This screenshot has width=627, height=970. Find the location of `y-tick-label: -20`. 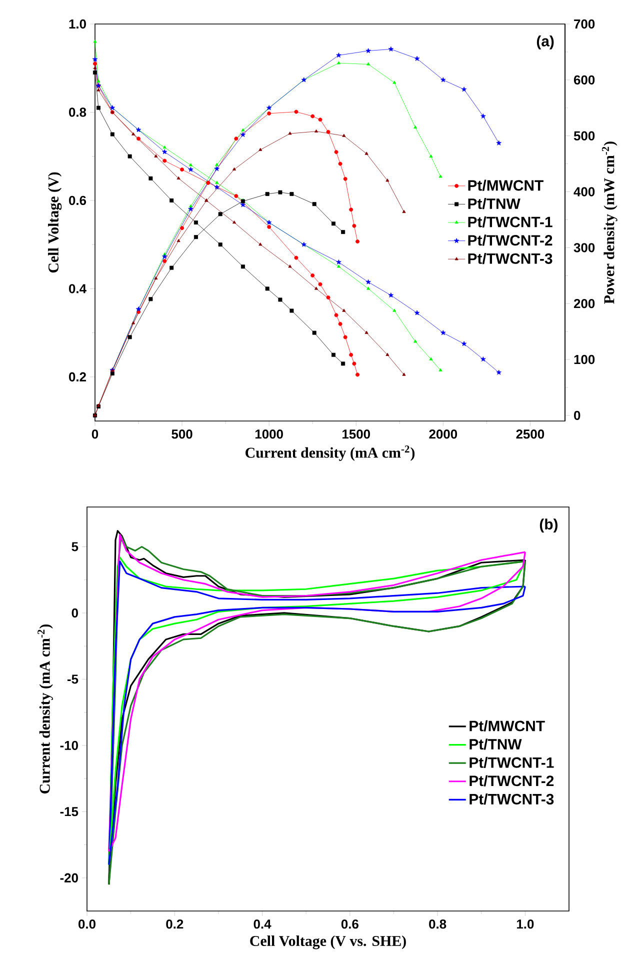

y-tick-label: -20 is located at coordinates (69, 877).